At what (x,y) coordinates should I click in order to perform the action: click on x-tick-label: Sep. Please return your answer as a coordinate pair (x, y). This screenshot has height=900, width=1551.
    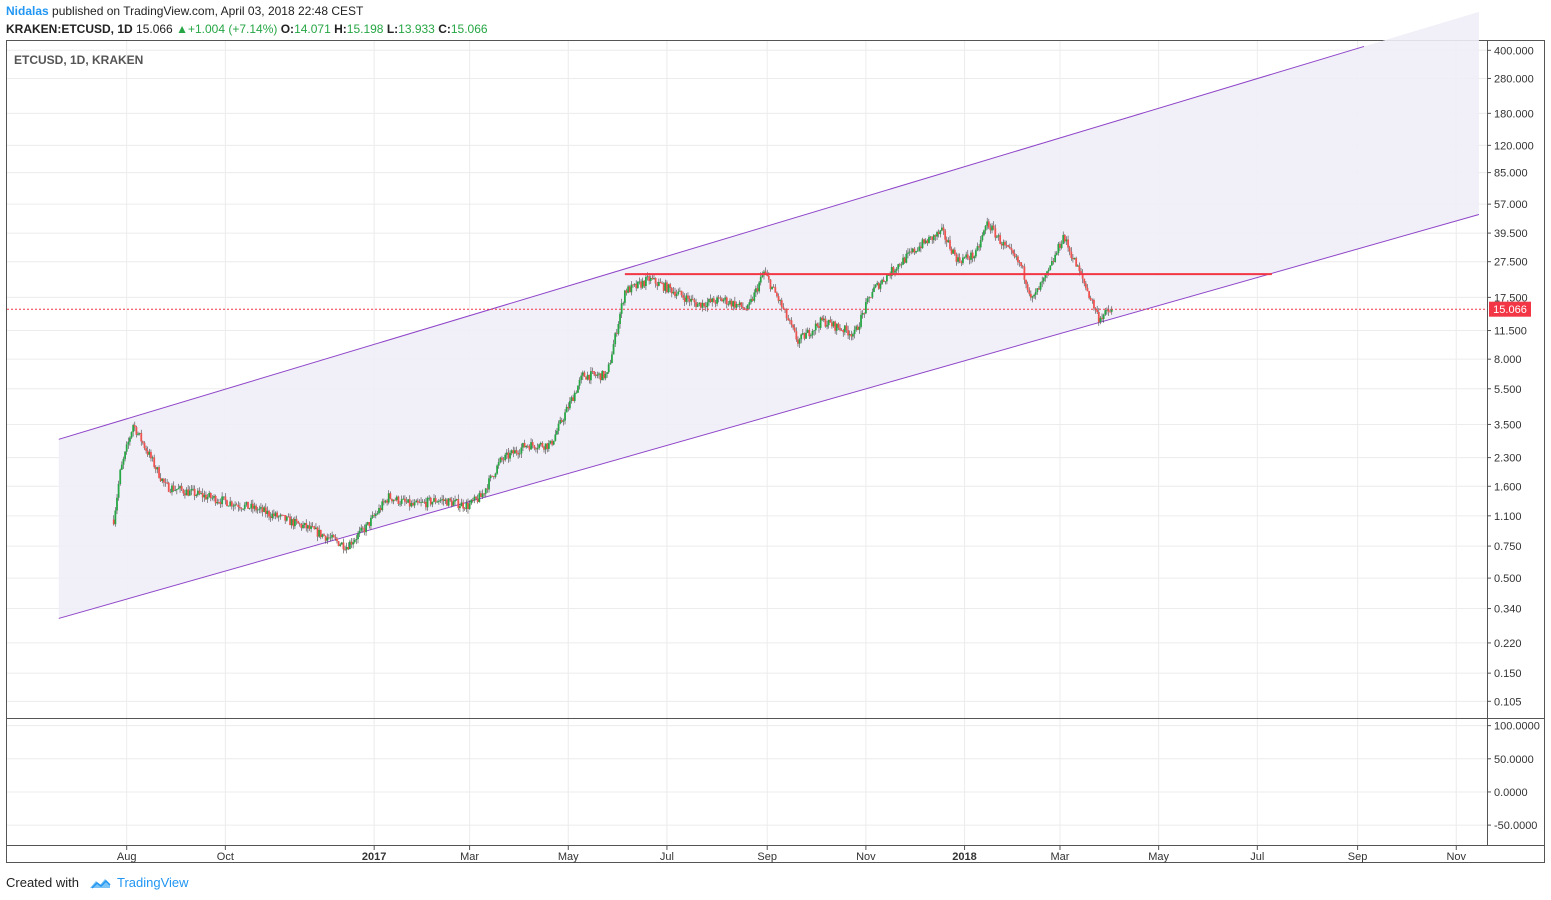
    Looking at the image, I should click on (1358, 857).